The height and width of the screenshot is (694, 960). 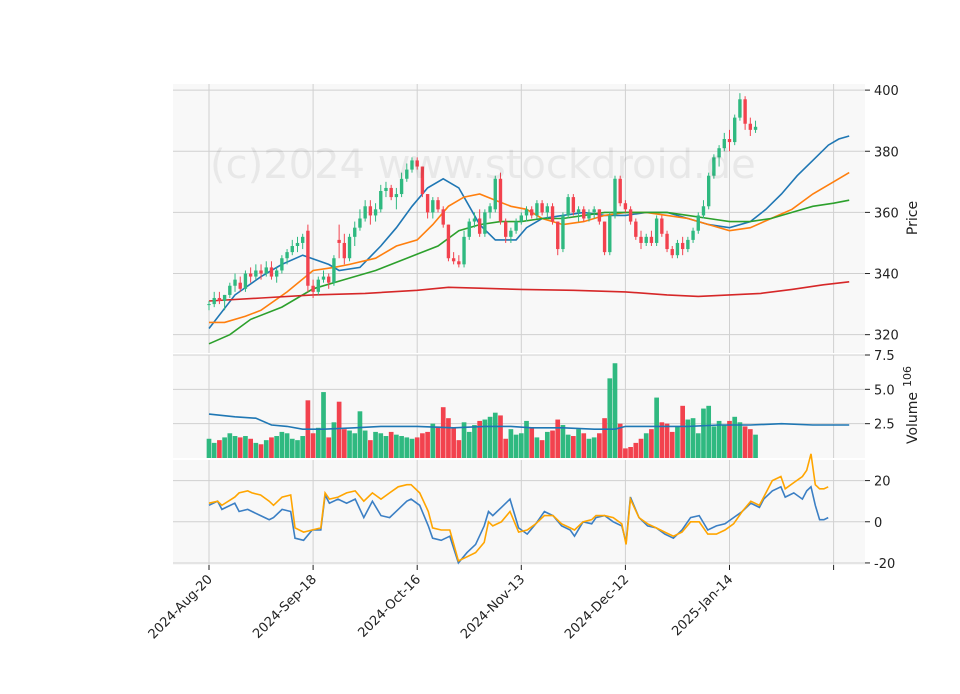 I want to click on volume-tick-label: 7.5, so click(x=884, y=356).